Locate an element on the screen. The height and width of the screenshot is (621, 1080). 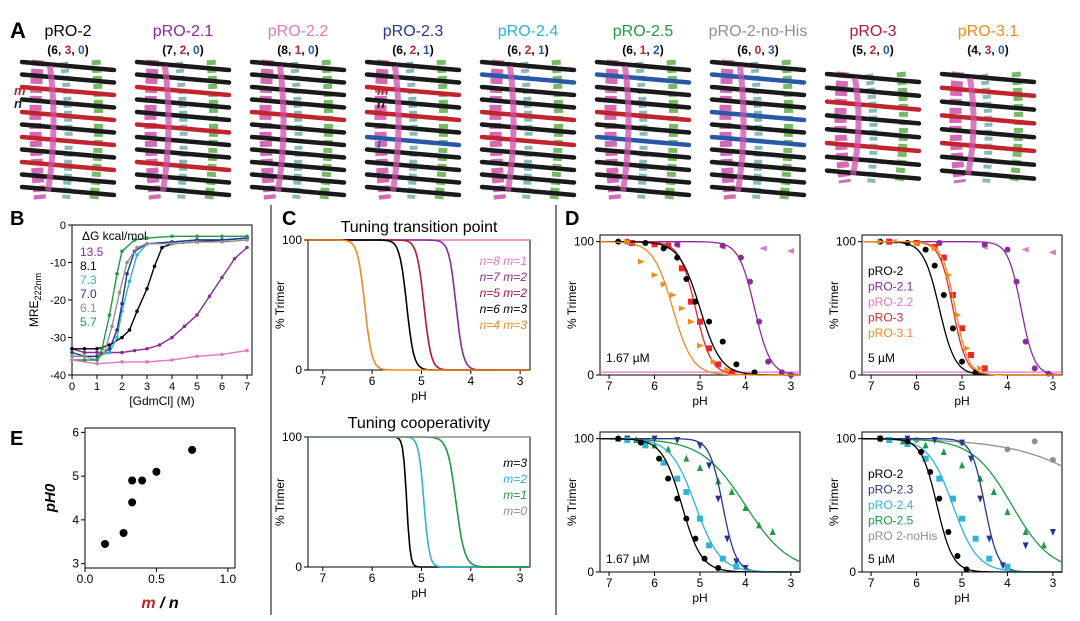
series-5.7 is located at coordinates (159, 298).